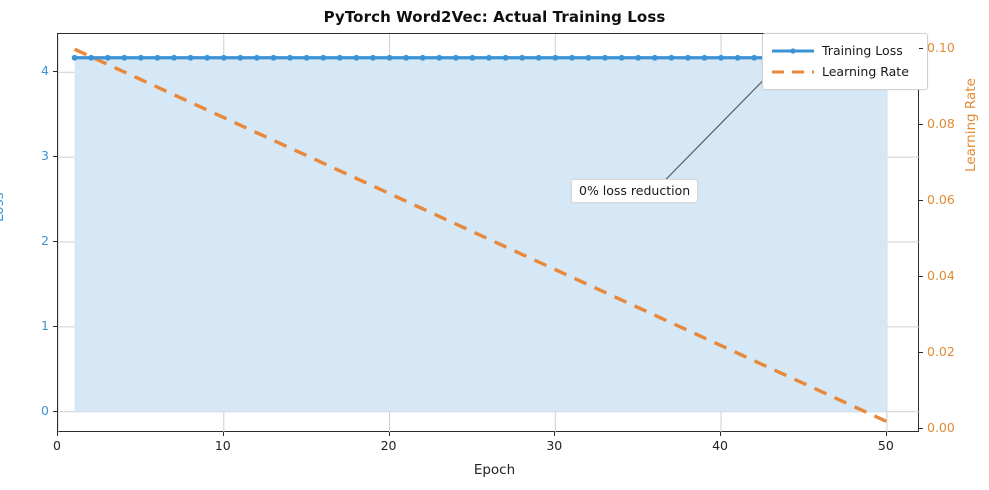  Describe the element at coordinates (3, 207) in the screenshot. I see `y-axis-left-label: Loss` at that location.